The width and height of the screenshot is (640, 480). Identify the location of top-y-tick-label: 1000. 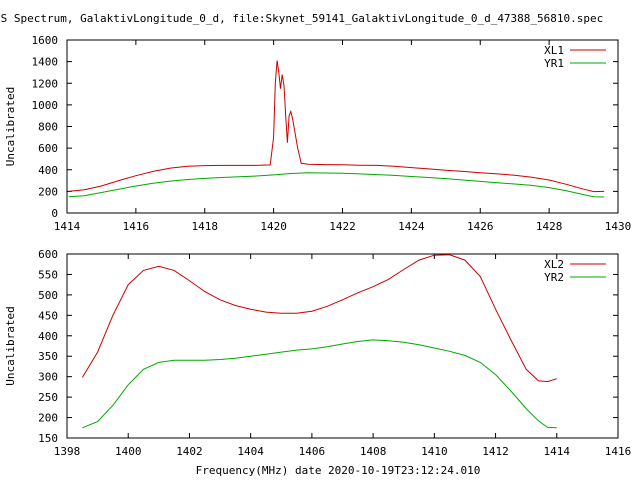
(45, 105).